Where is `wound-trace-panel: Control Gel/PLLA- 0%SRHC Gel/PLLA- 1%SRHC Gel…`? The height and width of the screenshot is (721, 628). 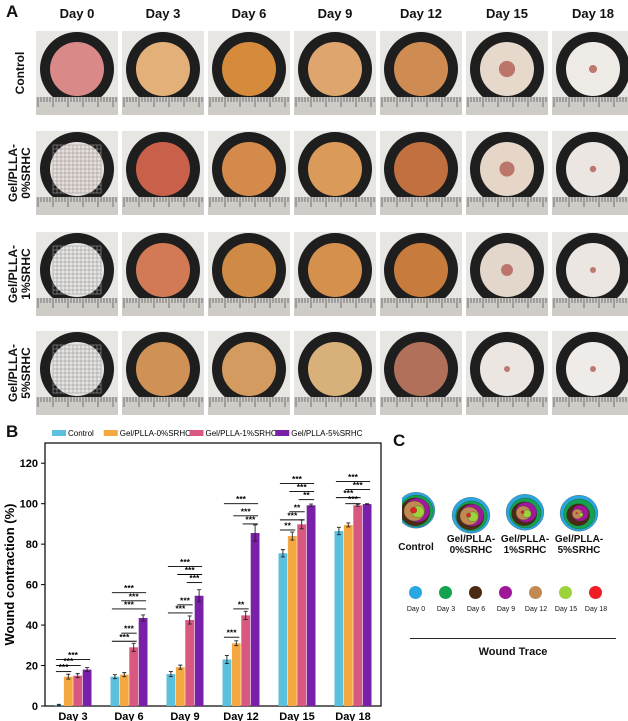
wound-trace-panel: Control Gel/PLLA- 0%SRHC Gel/PLLA- 1%SRHC Gel… is located at coordinates (511, 592).